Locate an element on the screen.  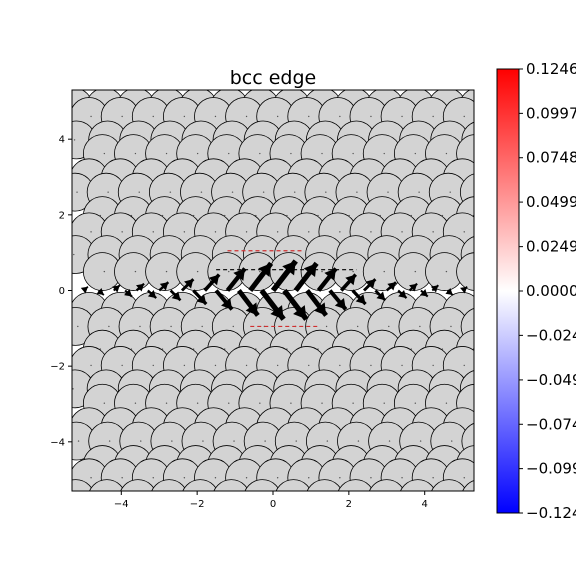
x-tick-label: 4 is located at coordinates (425, 504).